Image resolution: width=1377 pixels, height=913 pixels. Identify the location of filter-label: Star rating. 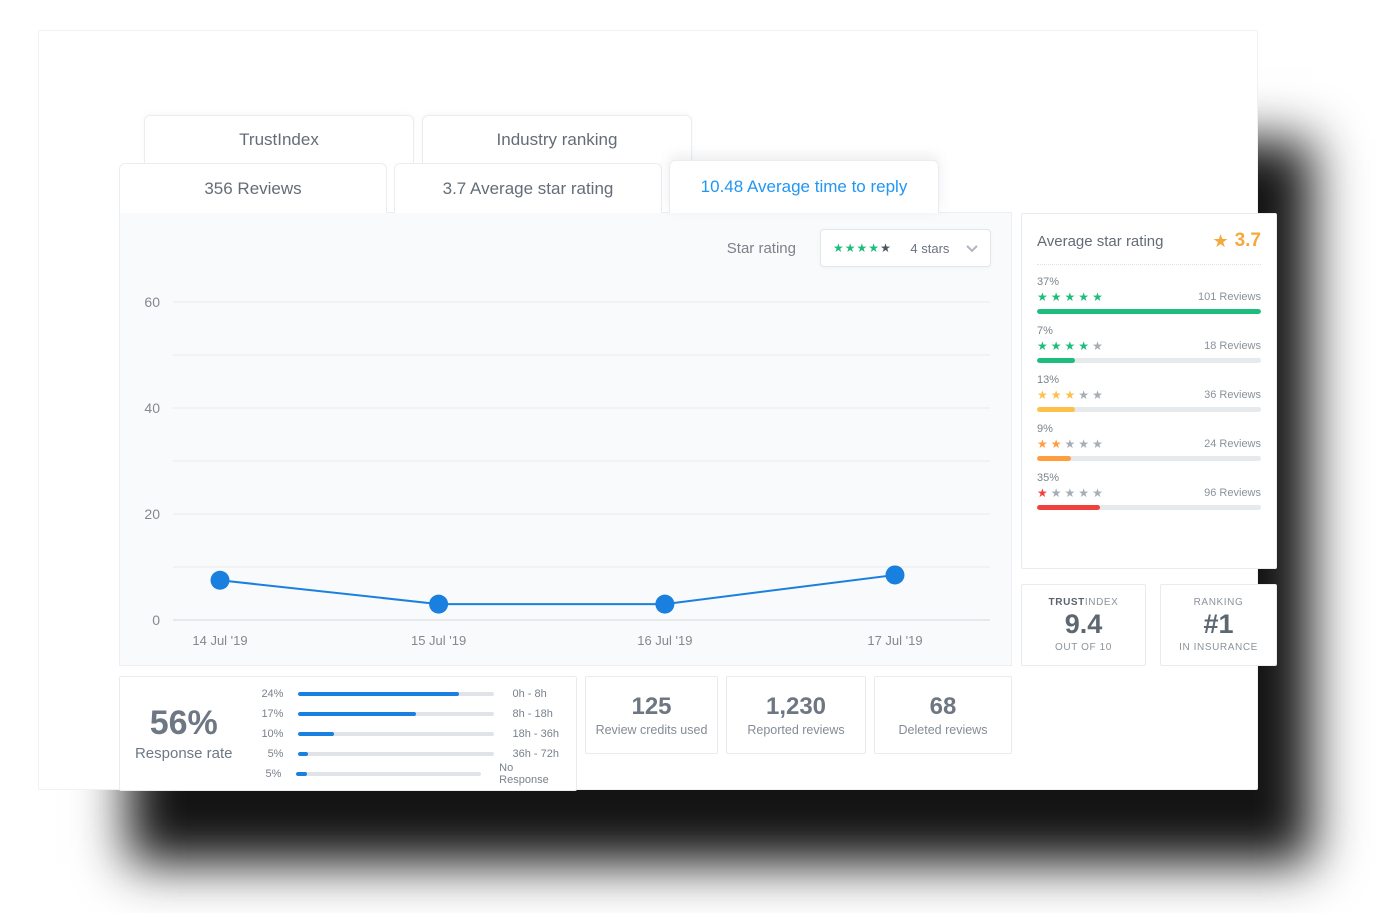
(761, 248).